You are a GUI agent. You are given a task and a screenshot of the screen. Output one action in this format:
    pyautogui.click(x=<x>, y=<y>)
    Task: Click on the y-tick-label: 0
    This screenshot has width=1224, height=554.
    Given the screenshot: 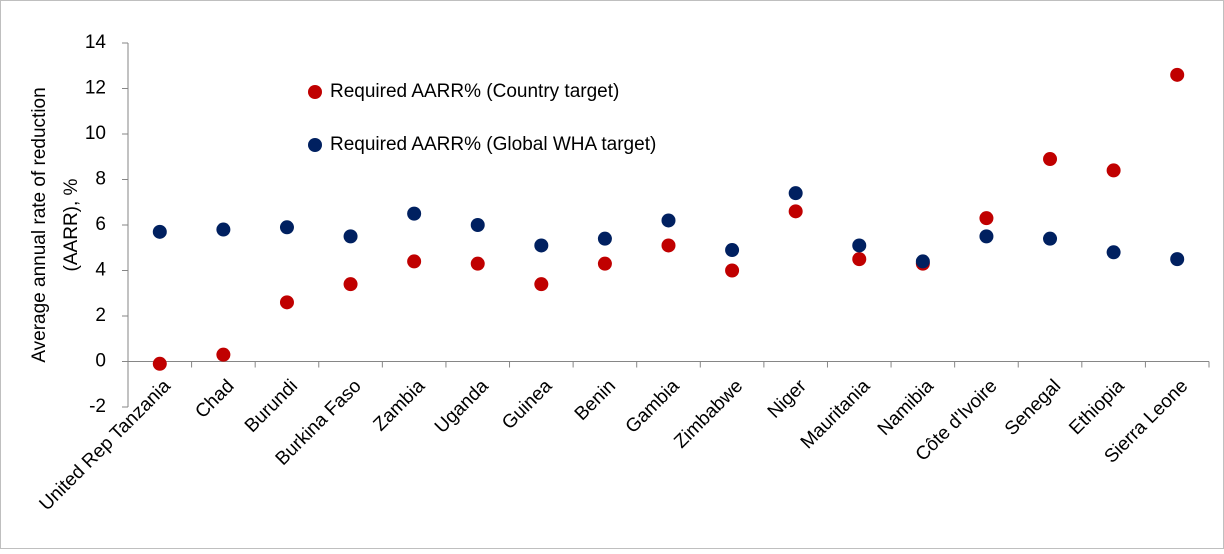 What is the action you would take?
    pyautogui.click(x=100, y=361)
    